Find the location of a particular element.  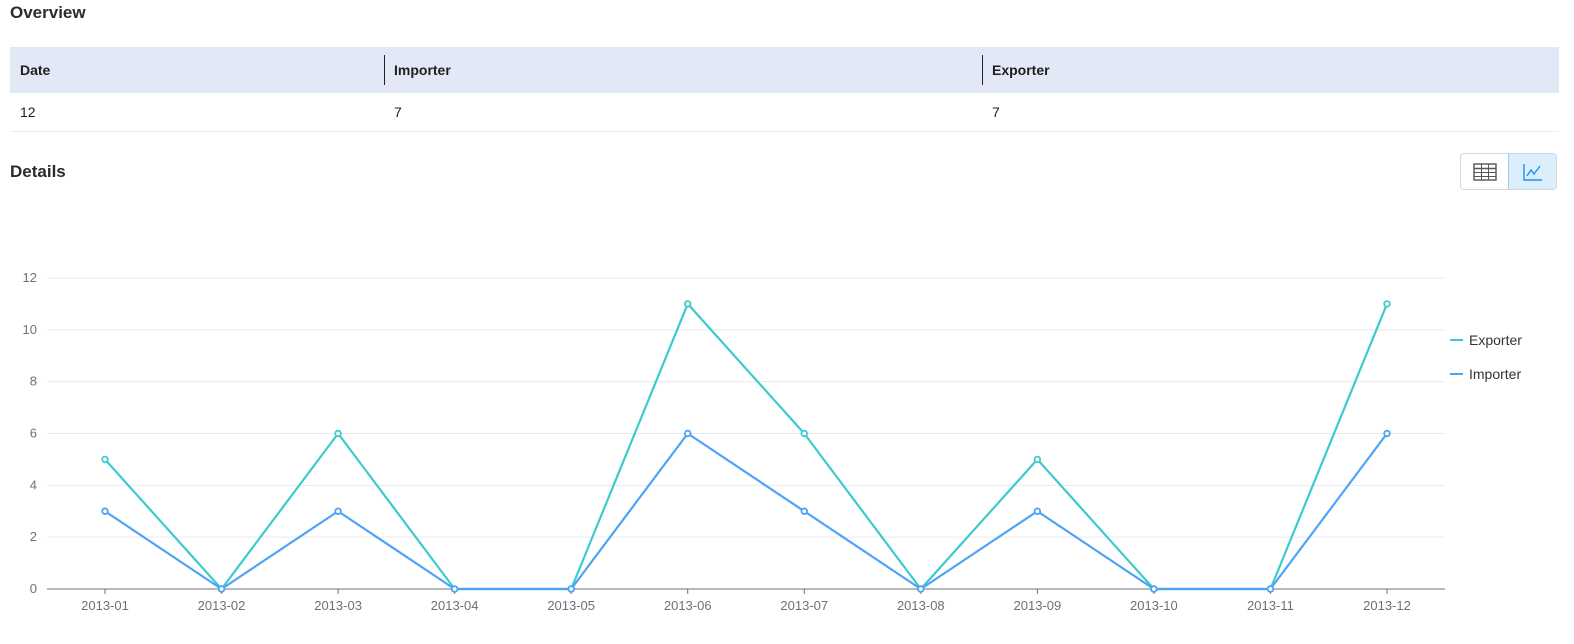

table-row: 12 7 7 is located at coordinates (784, 112).